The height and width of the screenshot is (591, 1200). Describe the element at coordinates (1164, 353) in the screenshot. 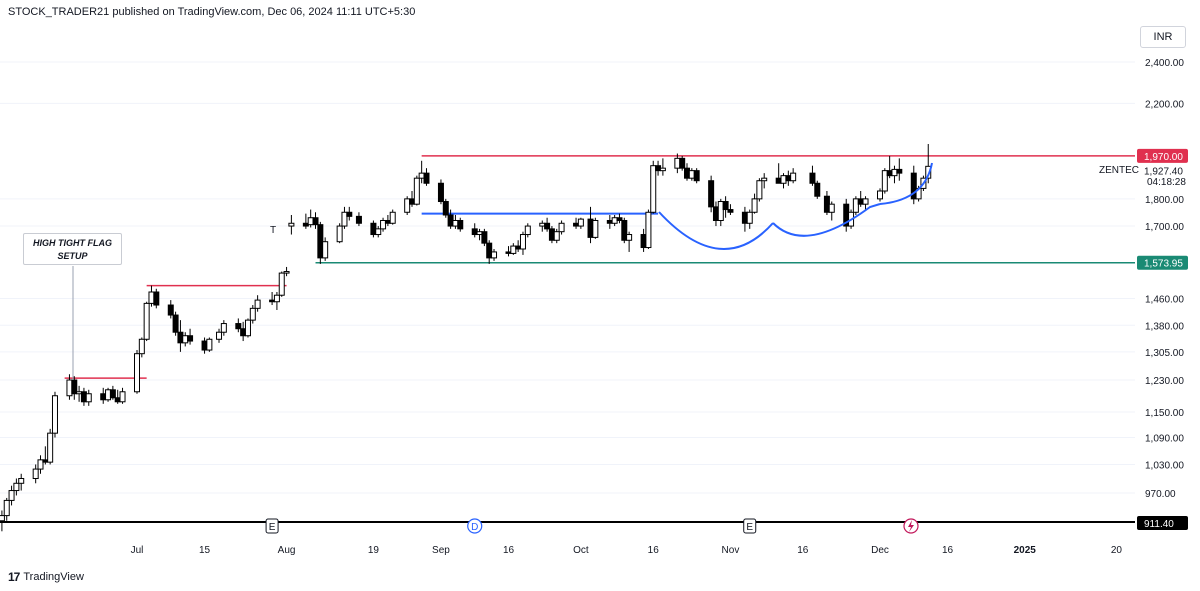

I see `y-tick-label: 1,305.00` at that location.